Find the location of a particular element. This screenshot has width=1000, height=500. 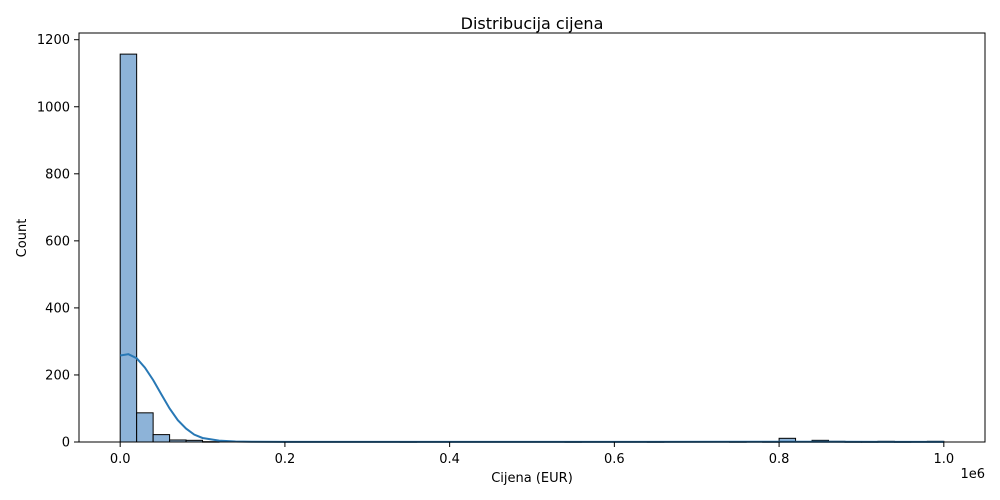

y-axis-label: Count is located at coordinates (22, 238).